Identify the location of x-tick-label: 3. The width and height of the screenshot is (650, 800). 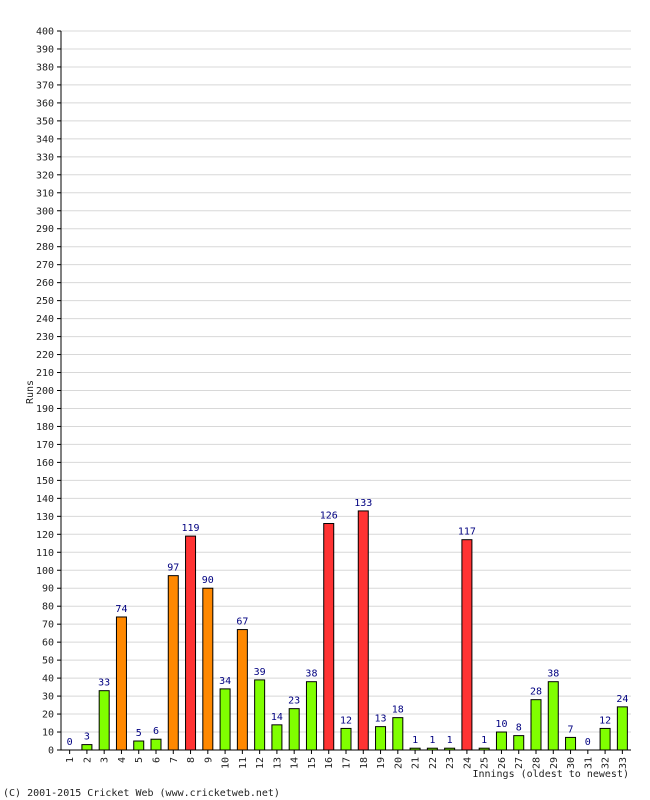
(105, 760).